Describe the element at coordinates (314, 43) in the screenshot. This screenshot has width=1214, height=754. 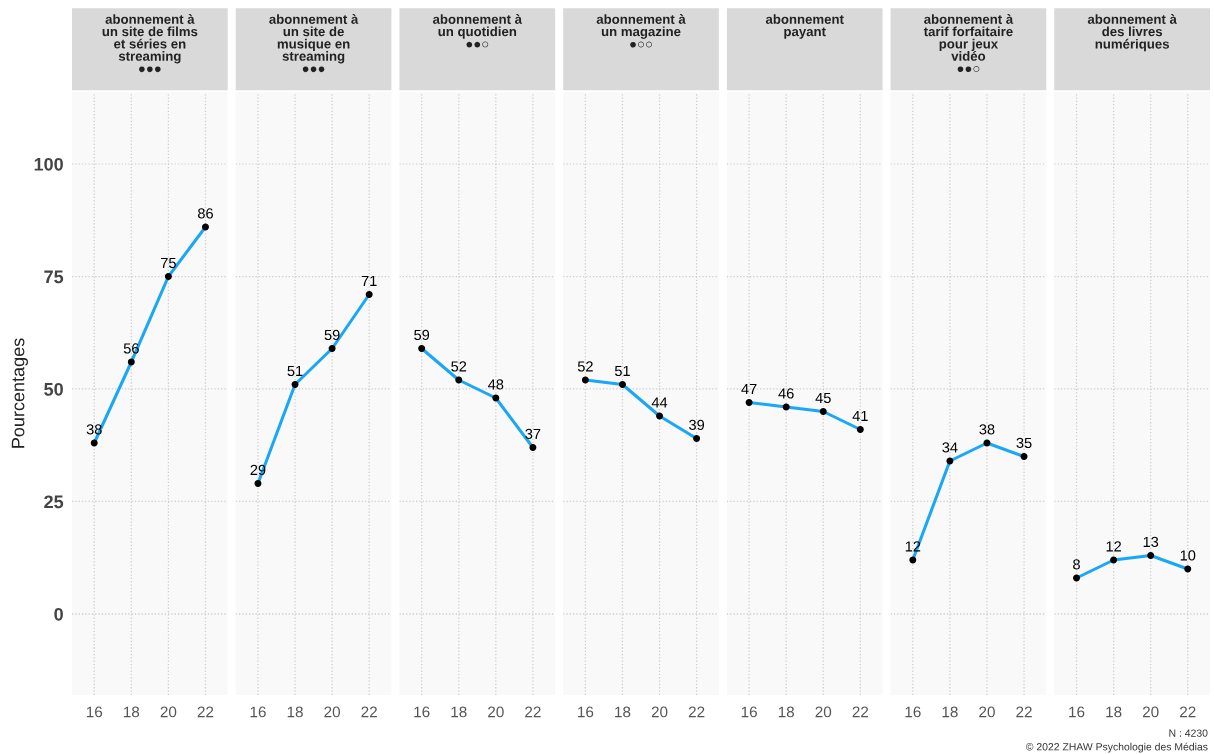
I see `chart-title: abonnement à un site de musique en streaming ●●●` at that location.